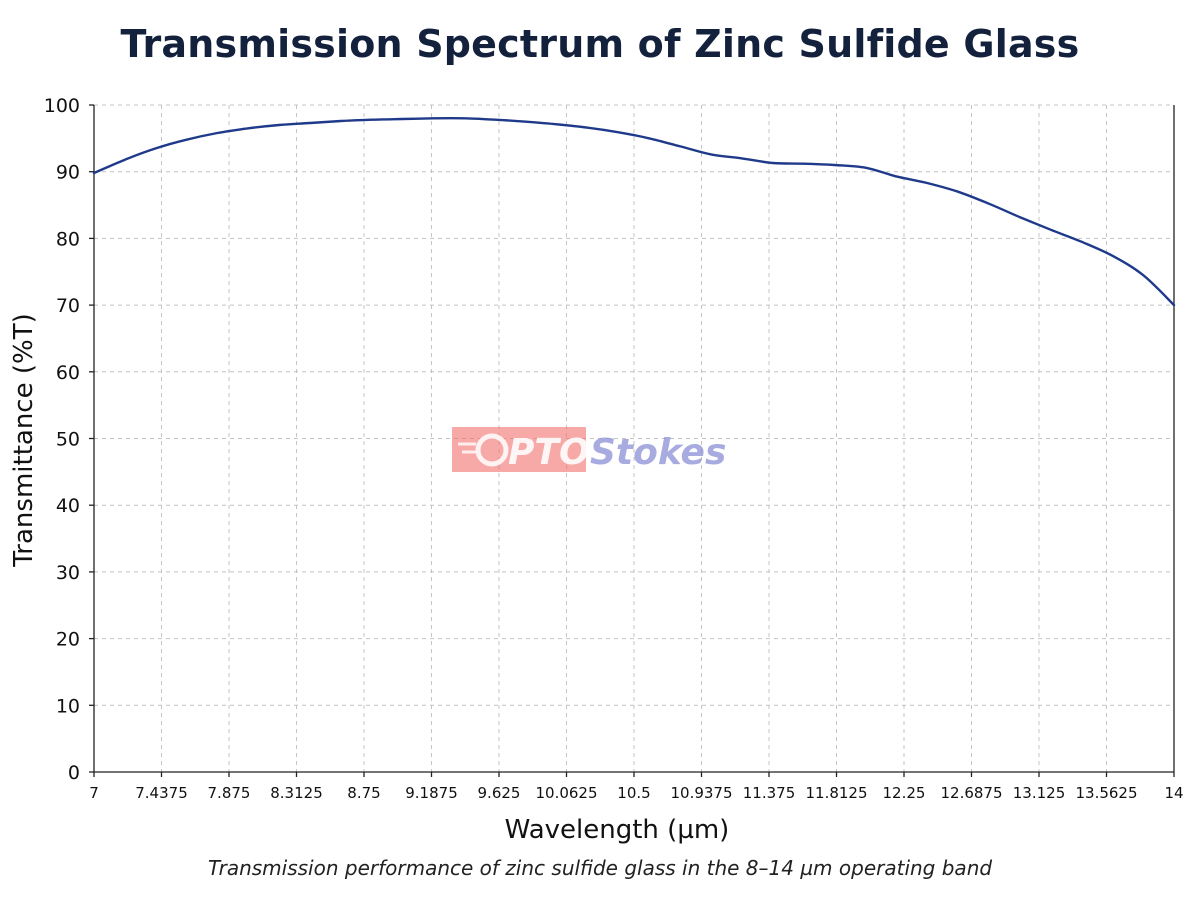 The width and height of the screenshot is (1200, 900). What do you see at coordinates (363, 793) in the screenshot?
I see `x-tick-label: 8.75` at bounding box center [363, 793].